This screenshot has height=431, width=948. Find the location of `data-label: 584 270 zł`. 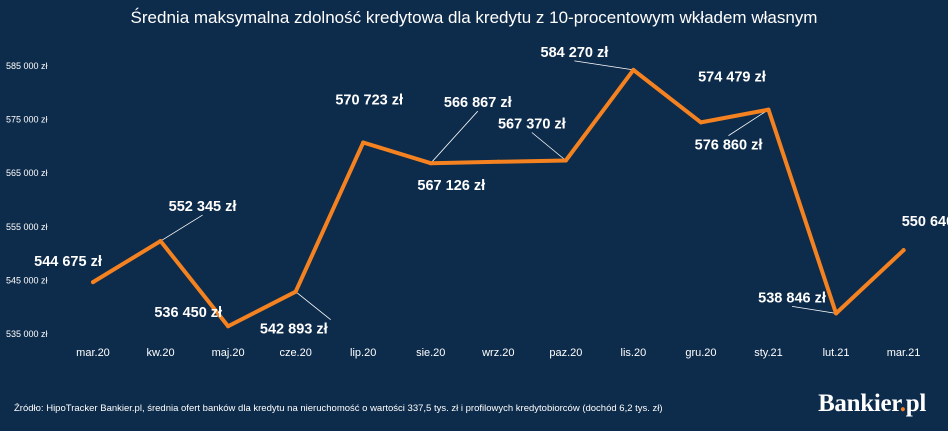

data-label: 584 270 zł is located at coordinates (575, 53).